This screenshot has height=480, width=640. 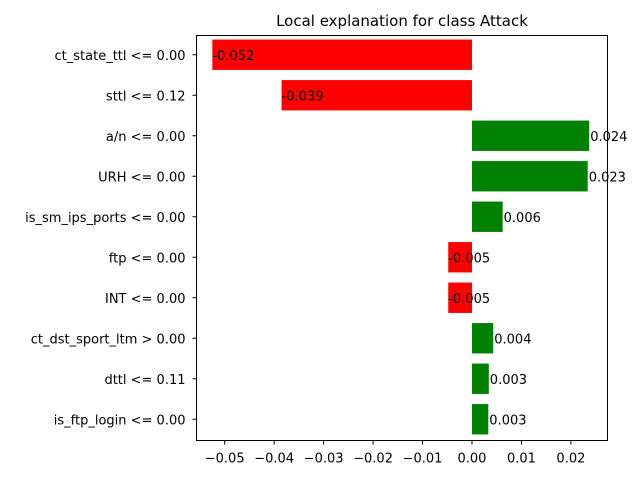 I want to click on value-label-0: -0.052, so click(x=233, y=56).